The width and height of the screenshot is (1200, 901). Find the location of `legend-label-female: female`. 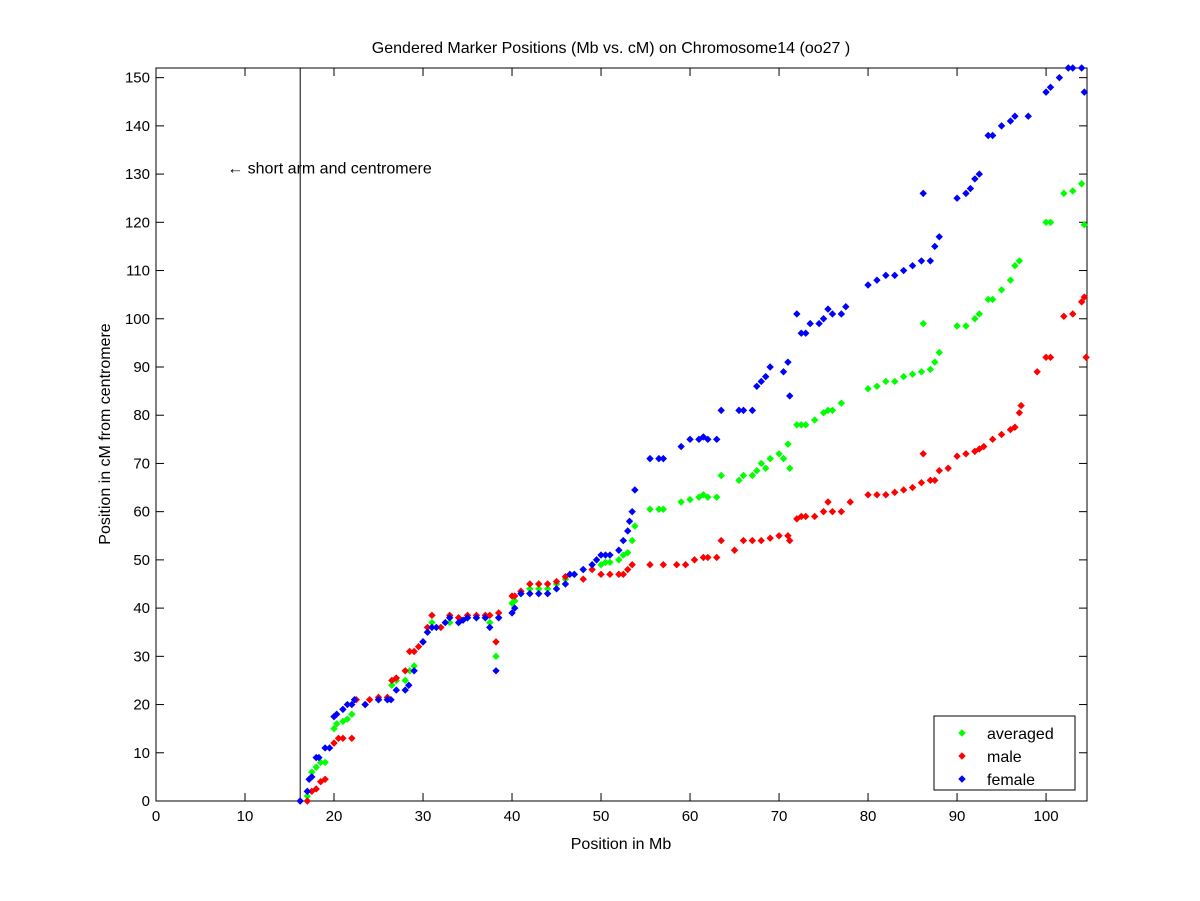

legend-label-female: female is located at coordinates (1011, 780).